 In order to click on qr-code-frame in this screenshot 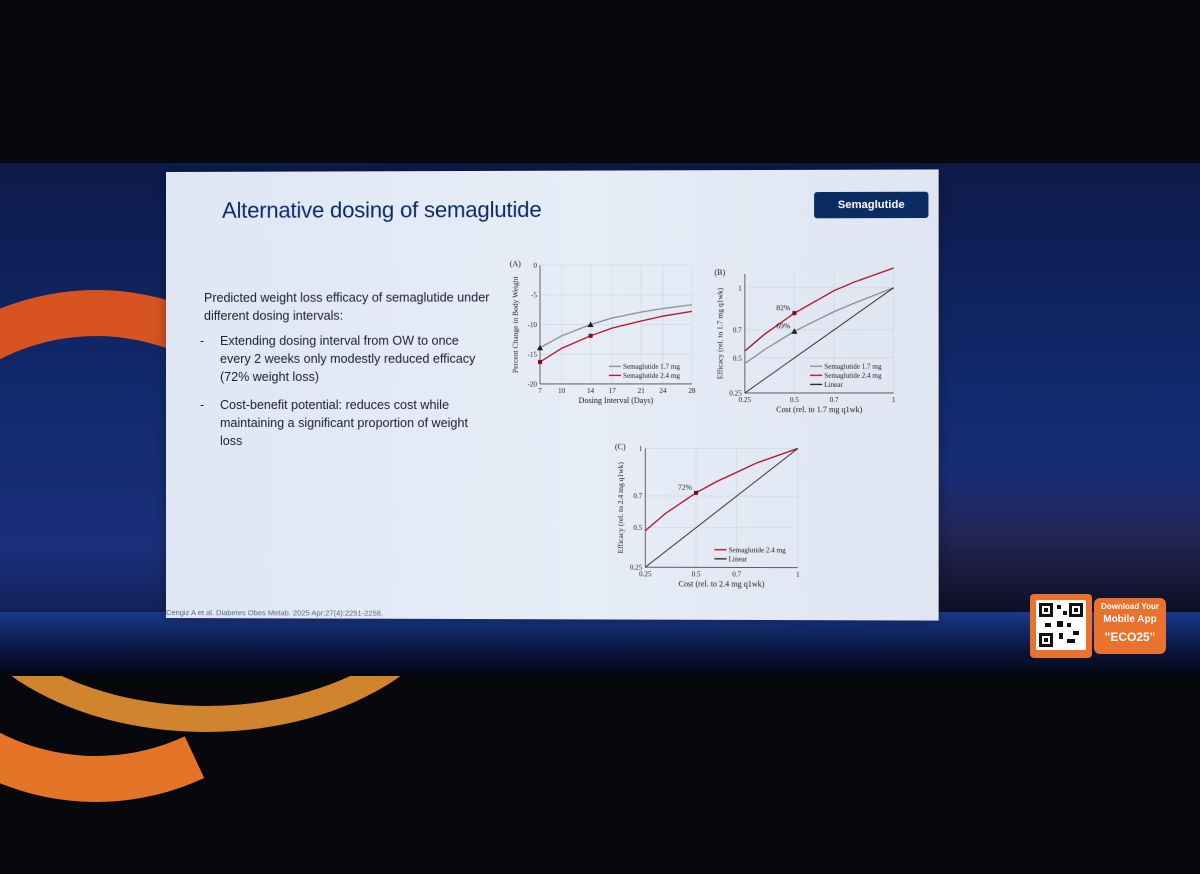, I will do `click(1061, 626)`.